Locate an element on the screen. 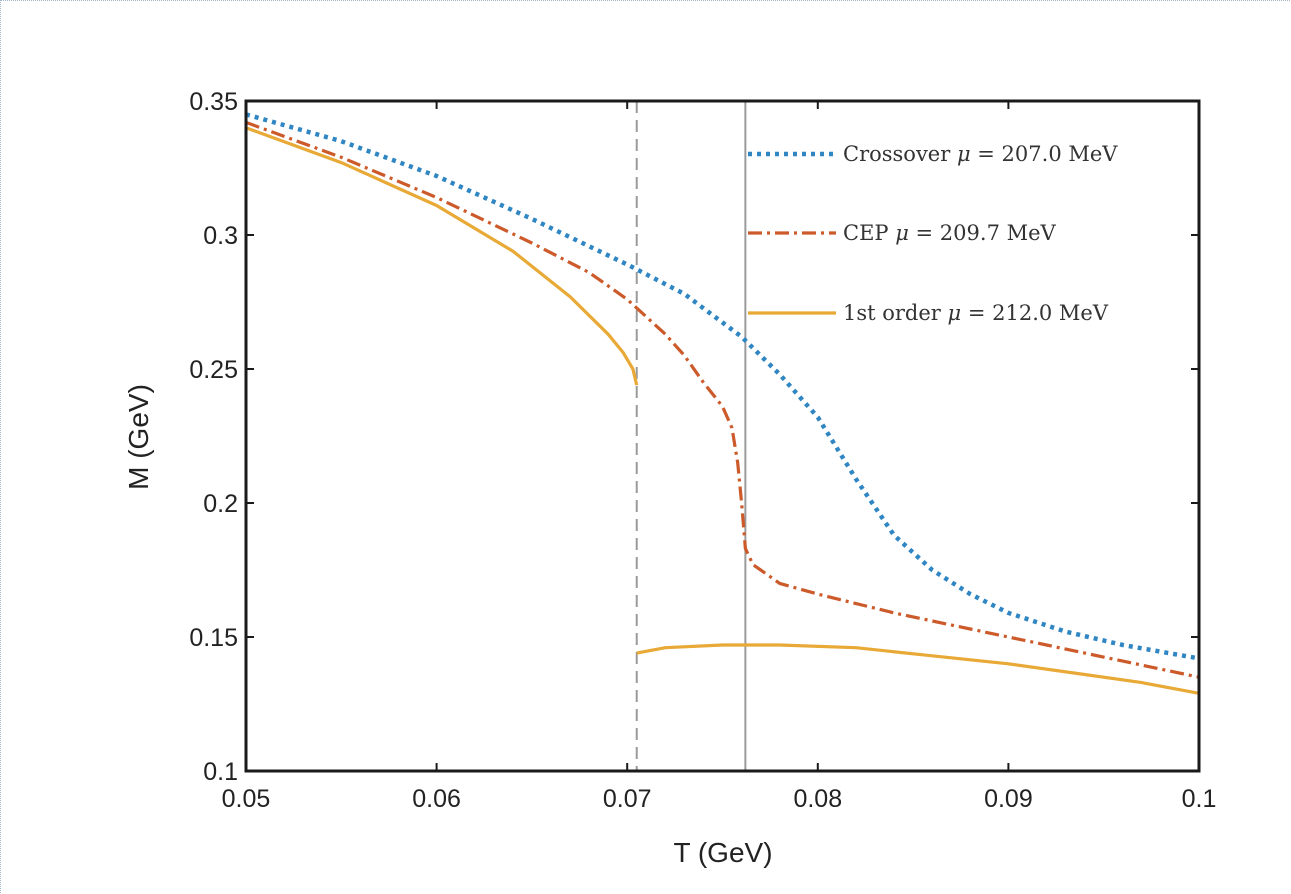 The height and width of the screenshot is (894, 1291). vertical-markers is located at coordinates (691, 436).